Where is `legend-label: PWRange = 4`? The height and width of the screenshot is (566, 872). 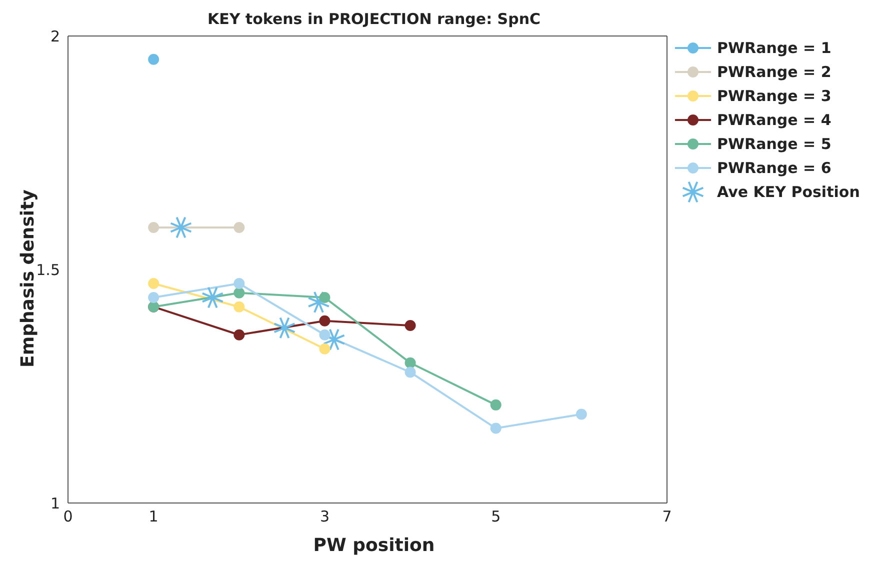 legend-label: PWRange = 4 is located at coordinates (774, 120).